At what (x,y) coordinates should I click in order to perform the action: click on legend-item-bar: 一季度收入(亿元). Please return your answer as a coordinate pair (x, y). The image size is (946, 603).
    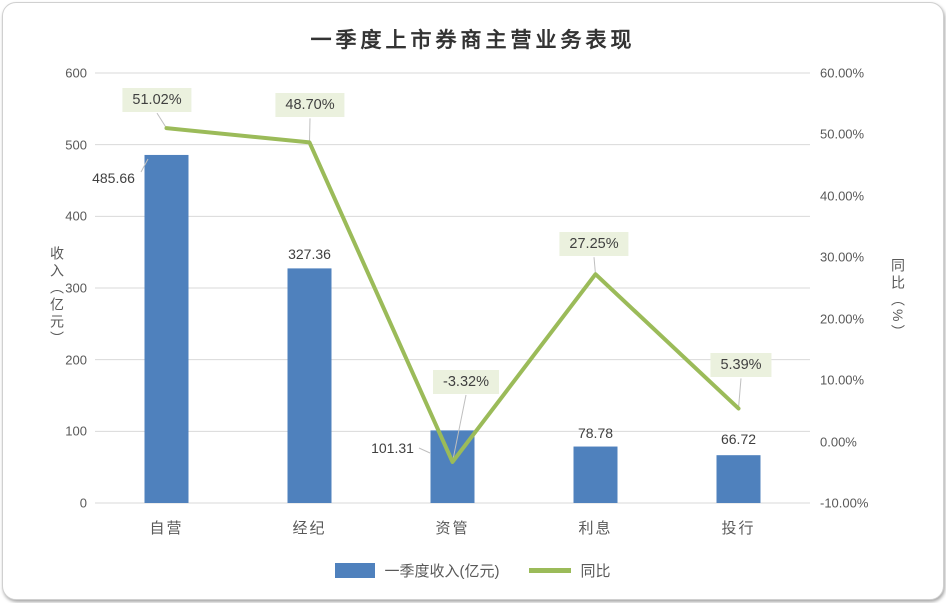
    Looking at the image, I should click on (417, 570).